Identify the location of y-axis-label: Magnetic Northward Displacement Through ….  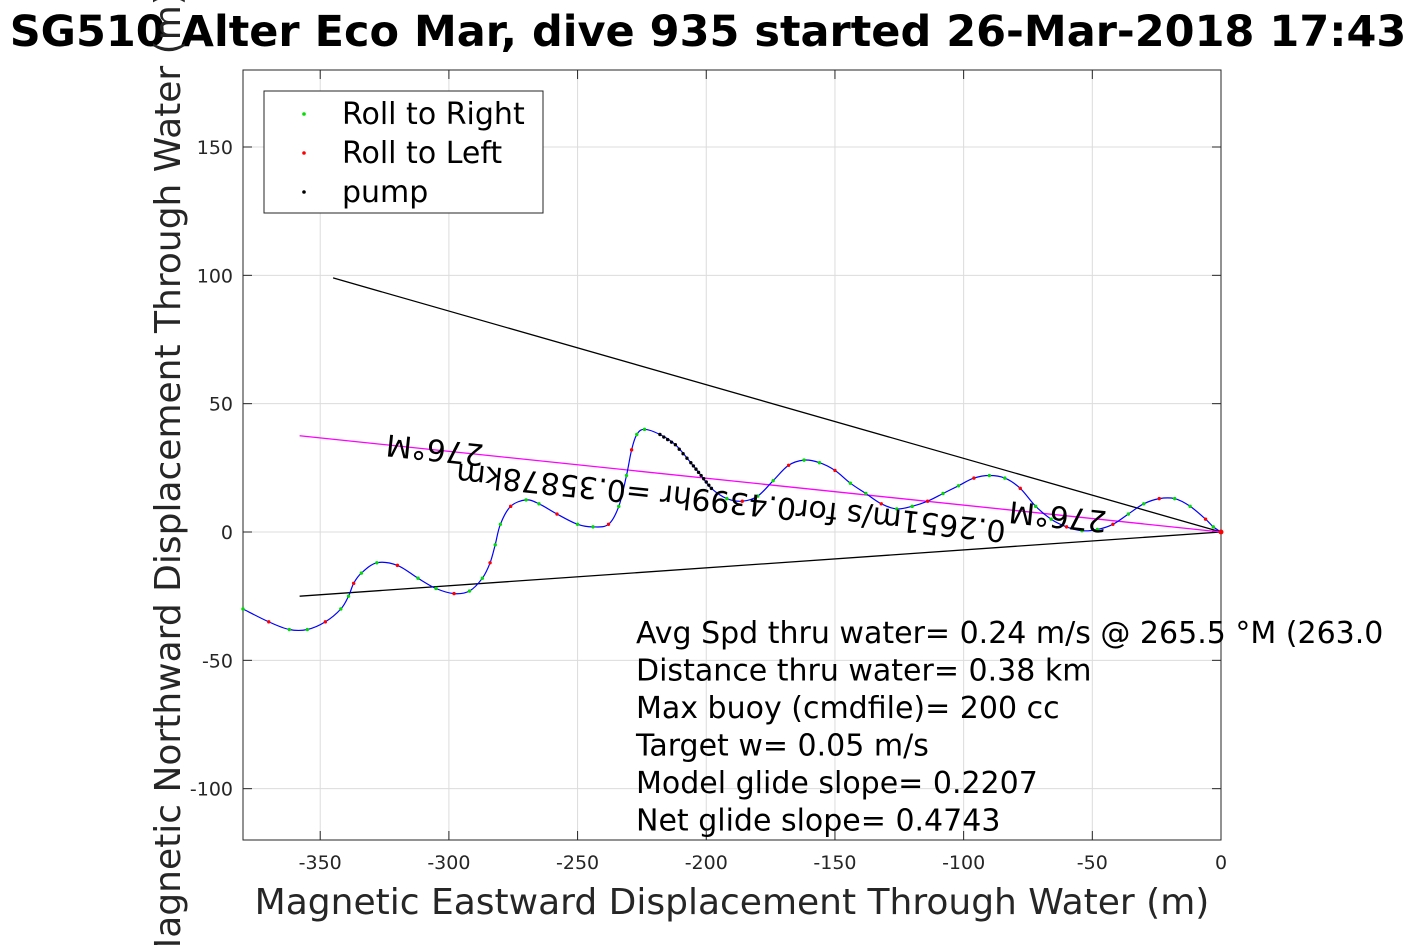
(168, 472).